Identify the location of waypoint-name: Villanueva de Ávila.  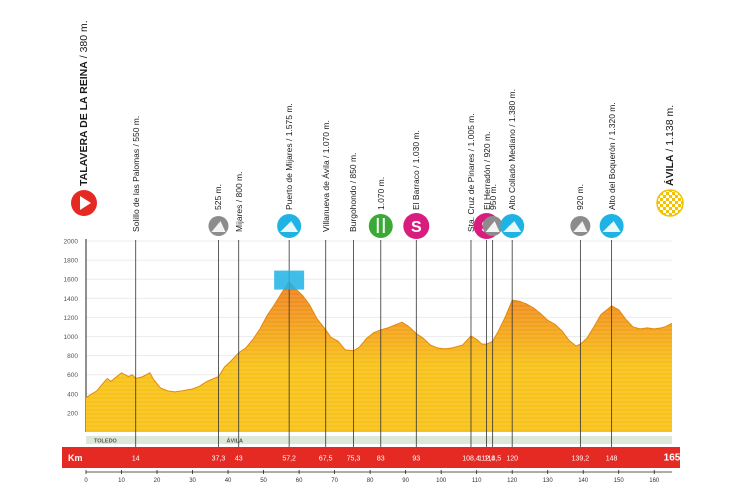
(325, 196).